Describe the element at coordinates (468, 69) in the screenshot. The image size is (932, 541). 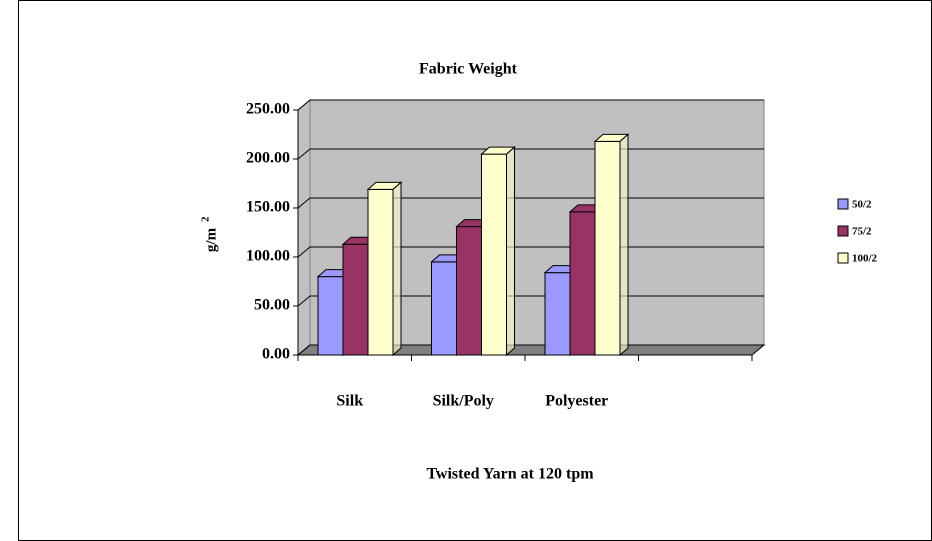
I see `chart-title: Fabric Weight` at that location.